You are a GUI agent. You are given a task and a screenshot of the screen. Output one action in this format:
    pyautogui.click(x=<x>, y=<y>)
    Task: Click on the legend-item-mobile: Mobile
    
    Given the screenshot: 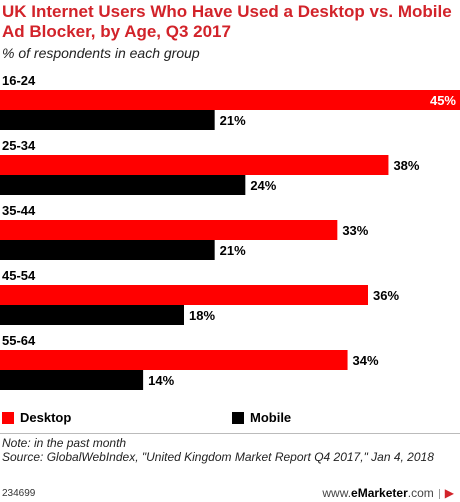 What is the action you would take?
    pyautogui.click(x=261, y=417)
    